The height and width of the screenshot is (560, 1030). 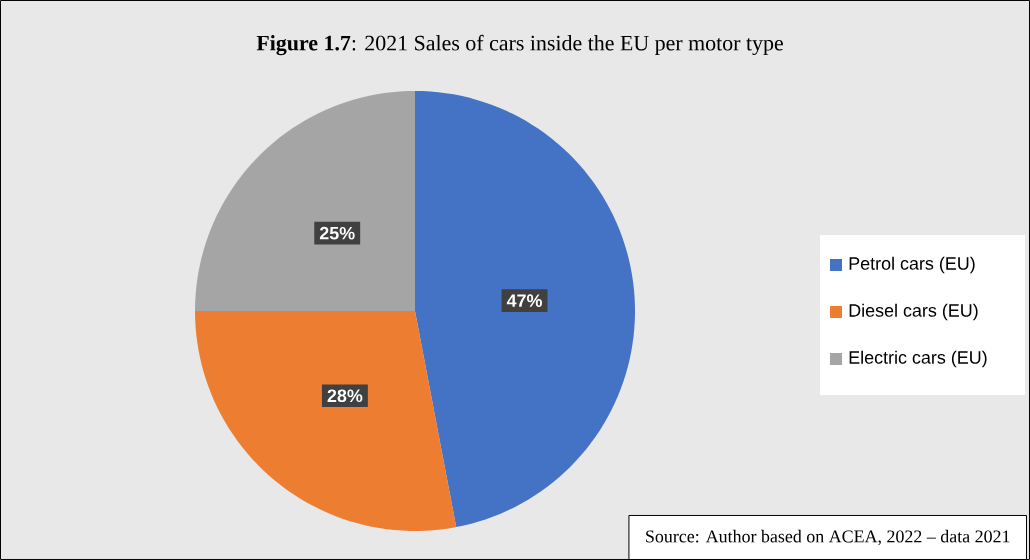 I want to click on chart-title: Figure 1.7: 2021 Sales of cars inside the EU per motor type, so click(x=519, y=45).